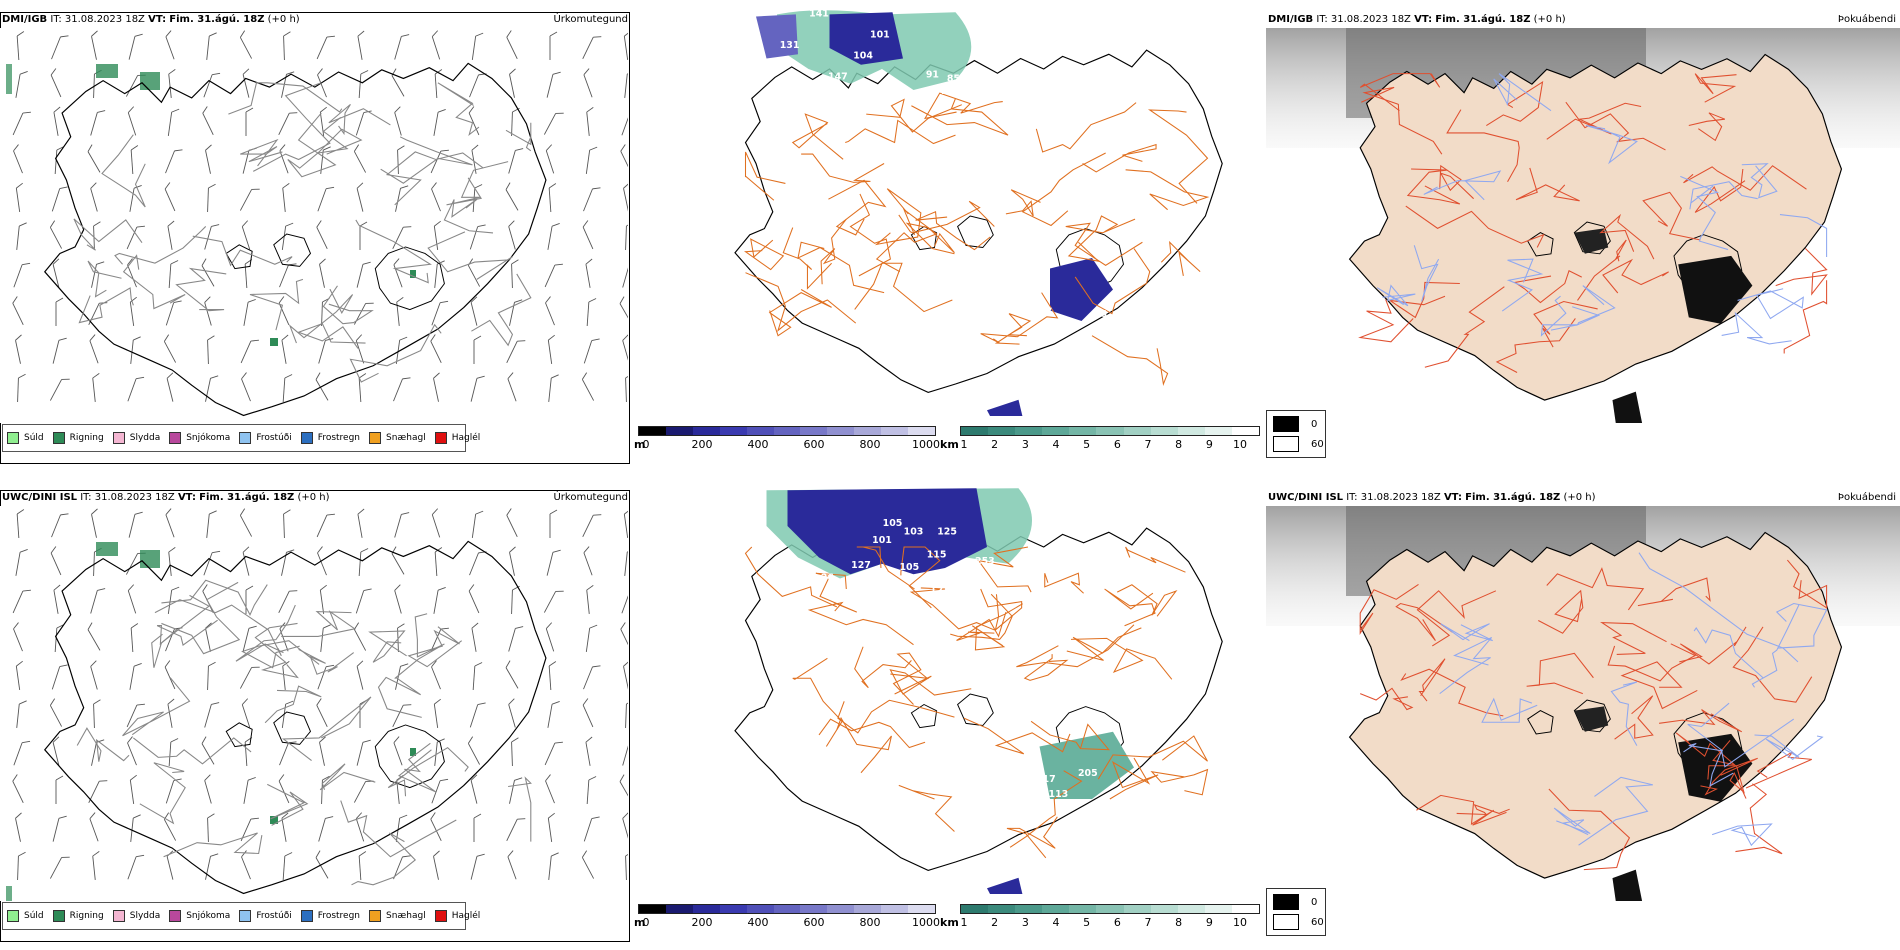 The image size is (1900, 950). I want to click on colorbar-tick: 1000, so click(926, 922).